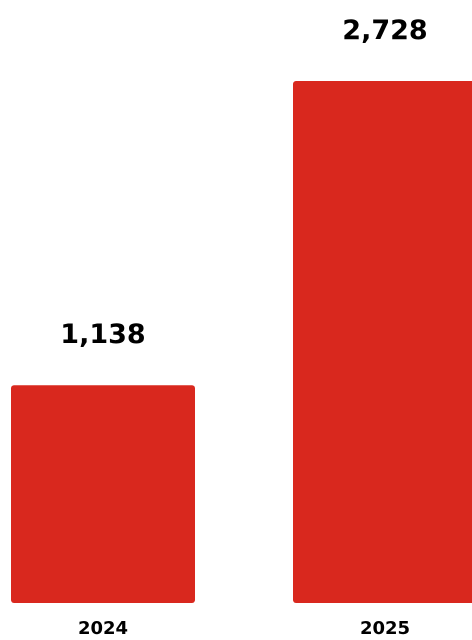 The height and width of the screenshot is (640, 472). I want to click on x-tick-label-2025: 2025, so click(385, 628).